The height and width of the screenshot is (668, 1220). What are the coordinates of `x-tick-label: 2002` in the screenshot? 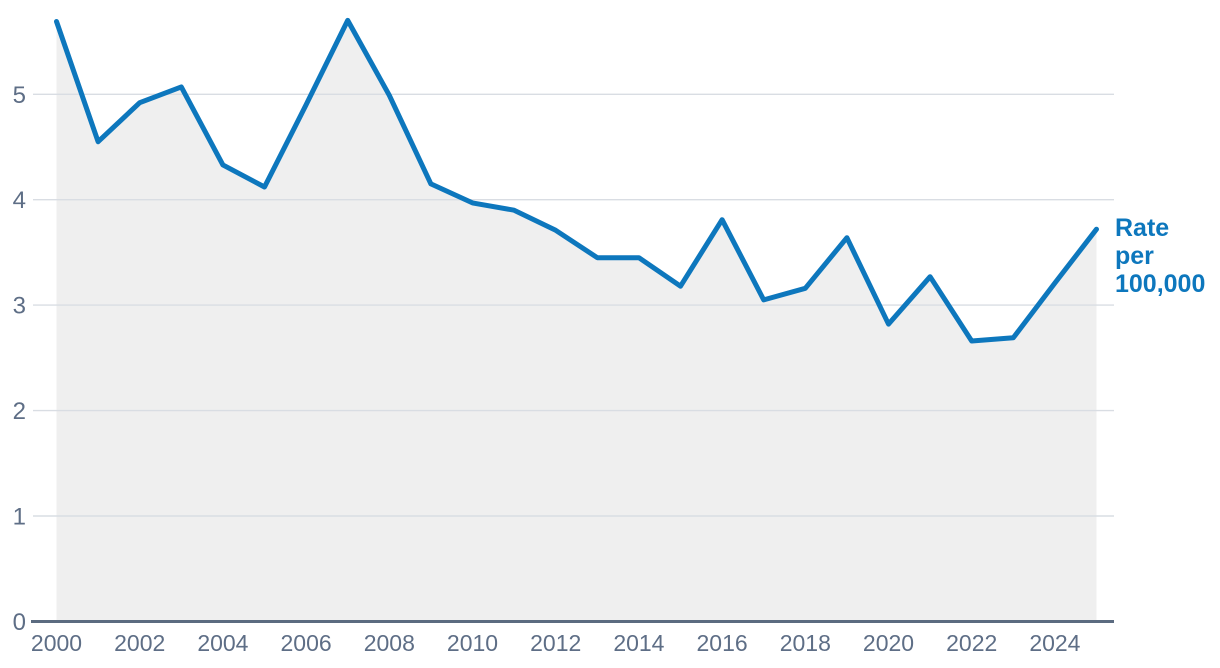 It's located at (139, 643).